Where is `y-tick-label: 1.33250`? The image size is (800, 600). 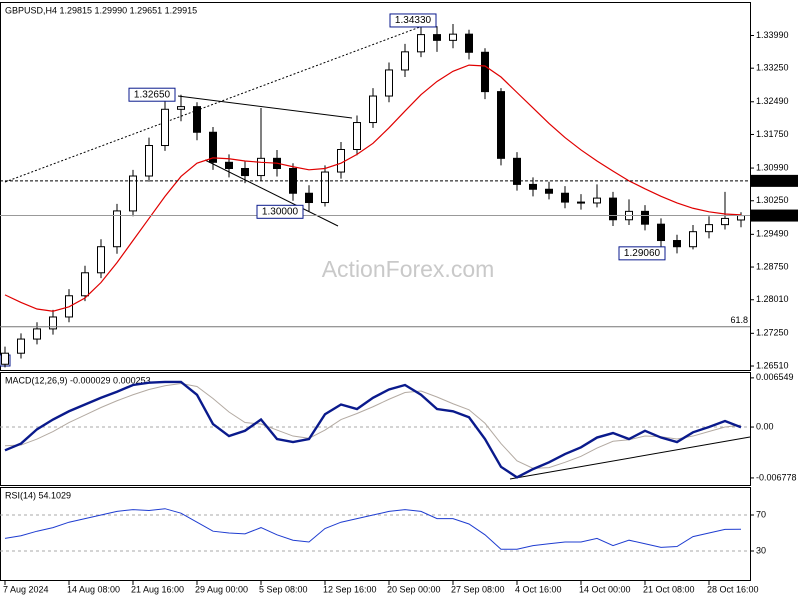 y-tick-label: 1.33250 is located at coordinates (772, 68).